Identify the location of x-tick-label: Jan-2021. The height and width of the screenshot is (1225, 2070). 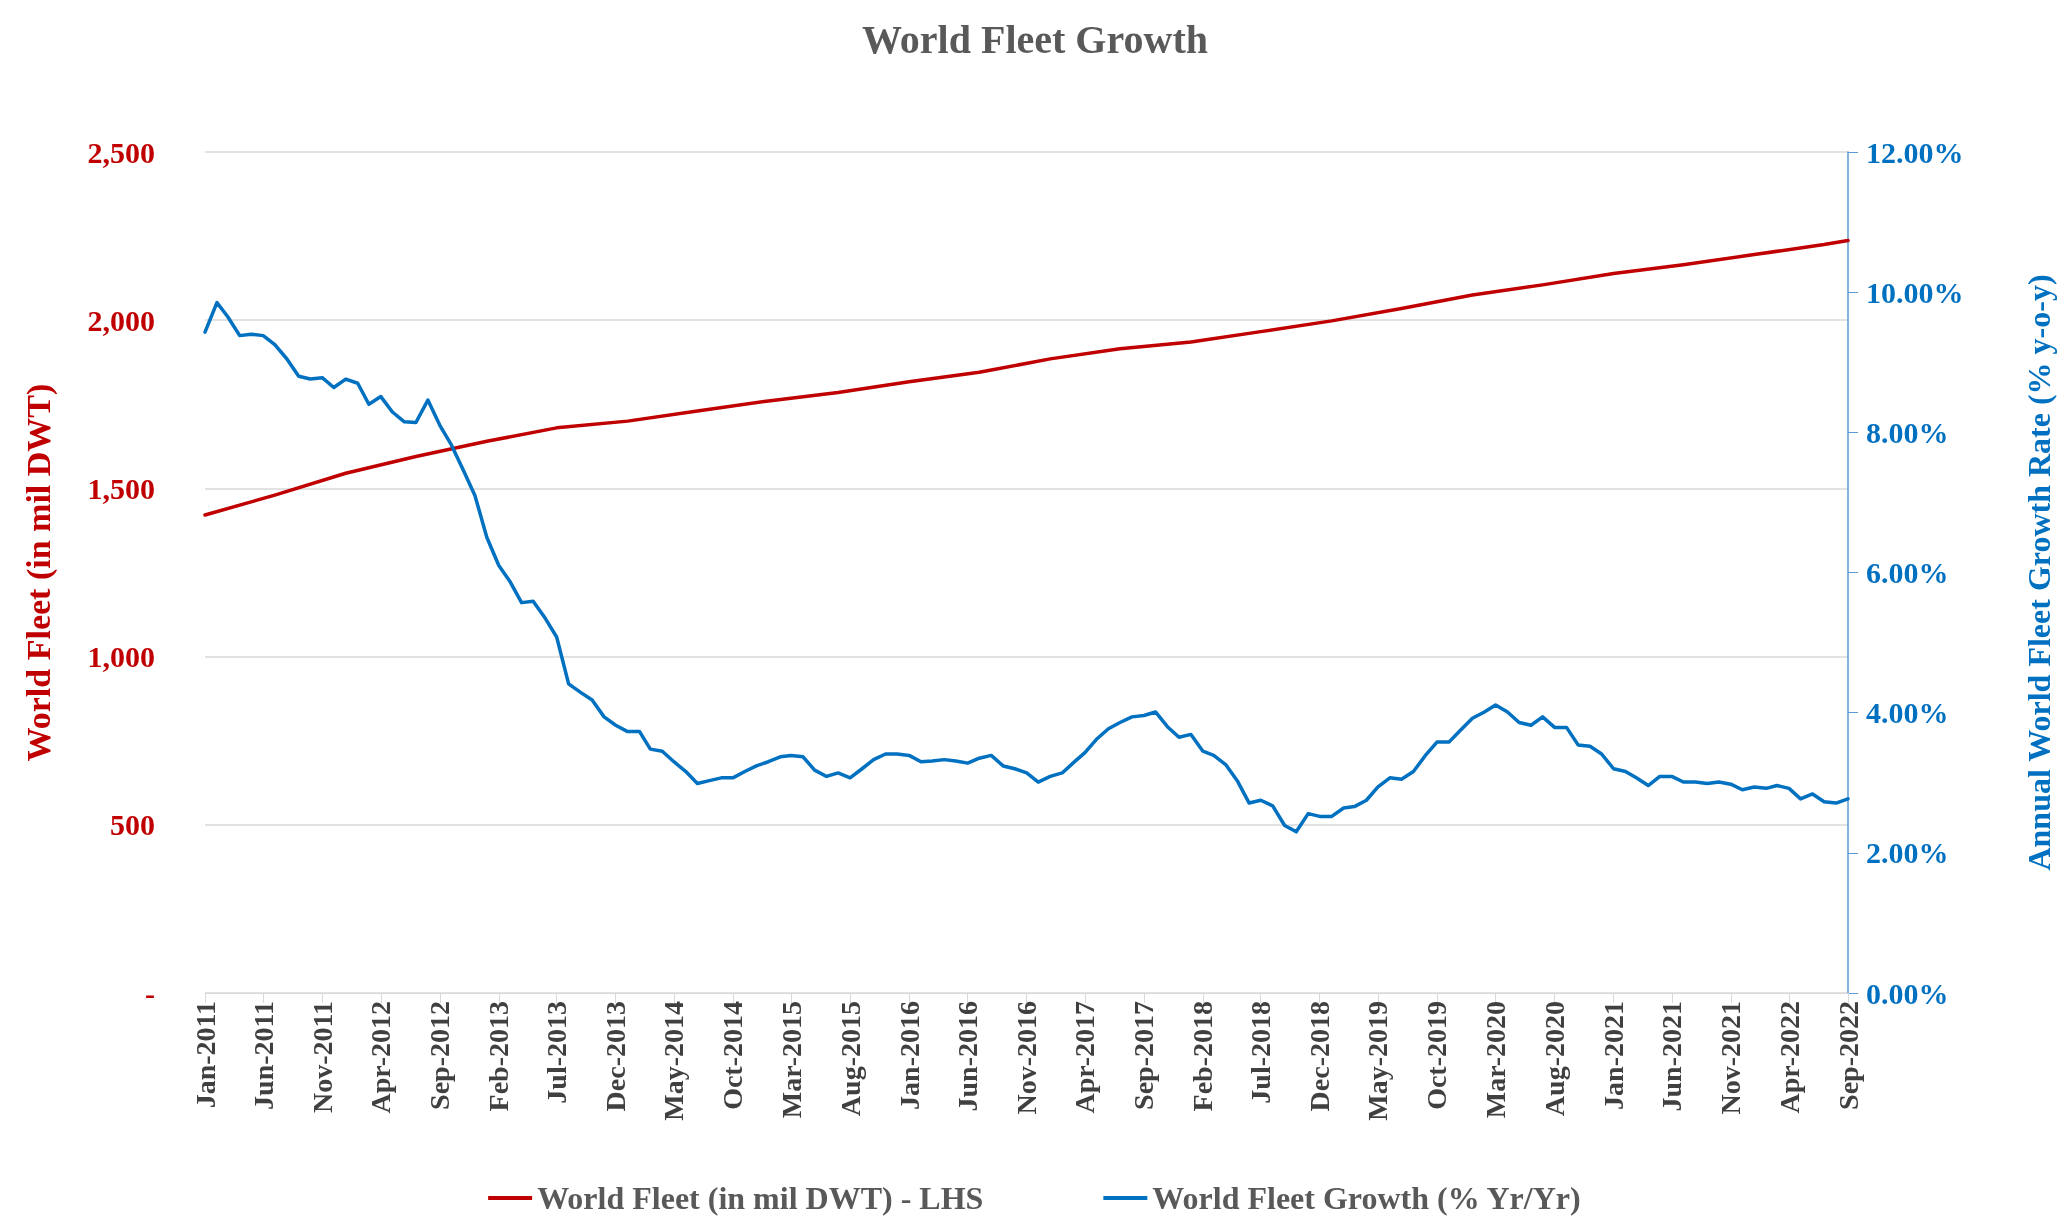
(1614, 1055).